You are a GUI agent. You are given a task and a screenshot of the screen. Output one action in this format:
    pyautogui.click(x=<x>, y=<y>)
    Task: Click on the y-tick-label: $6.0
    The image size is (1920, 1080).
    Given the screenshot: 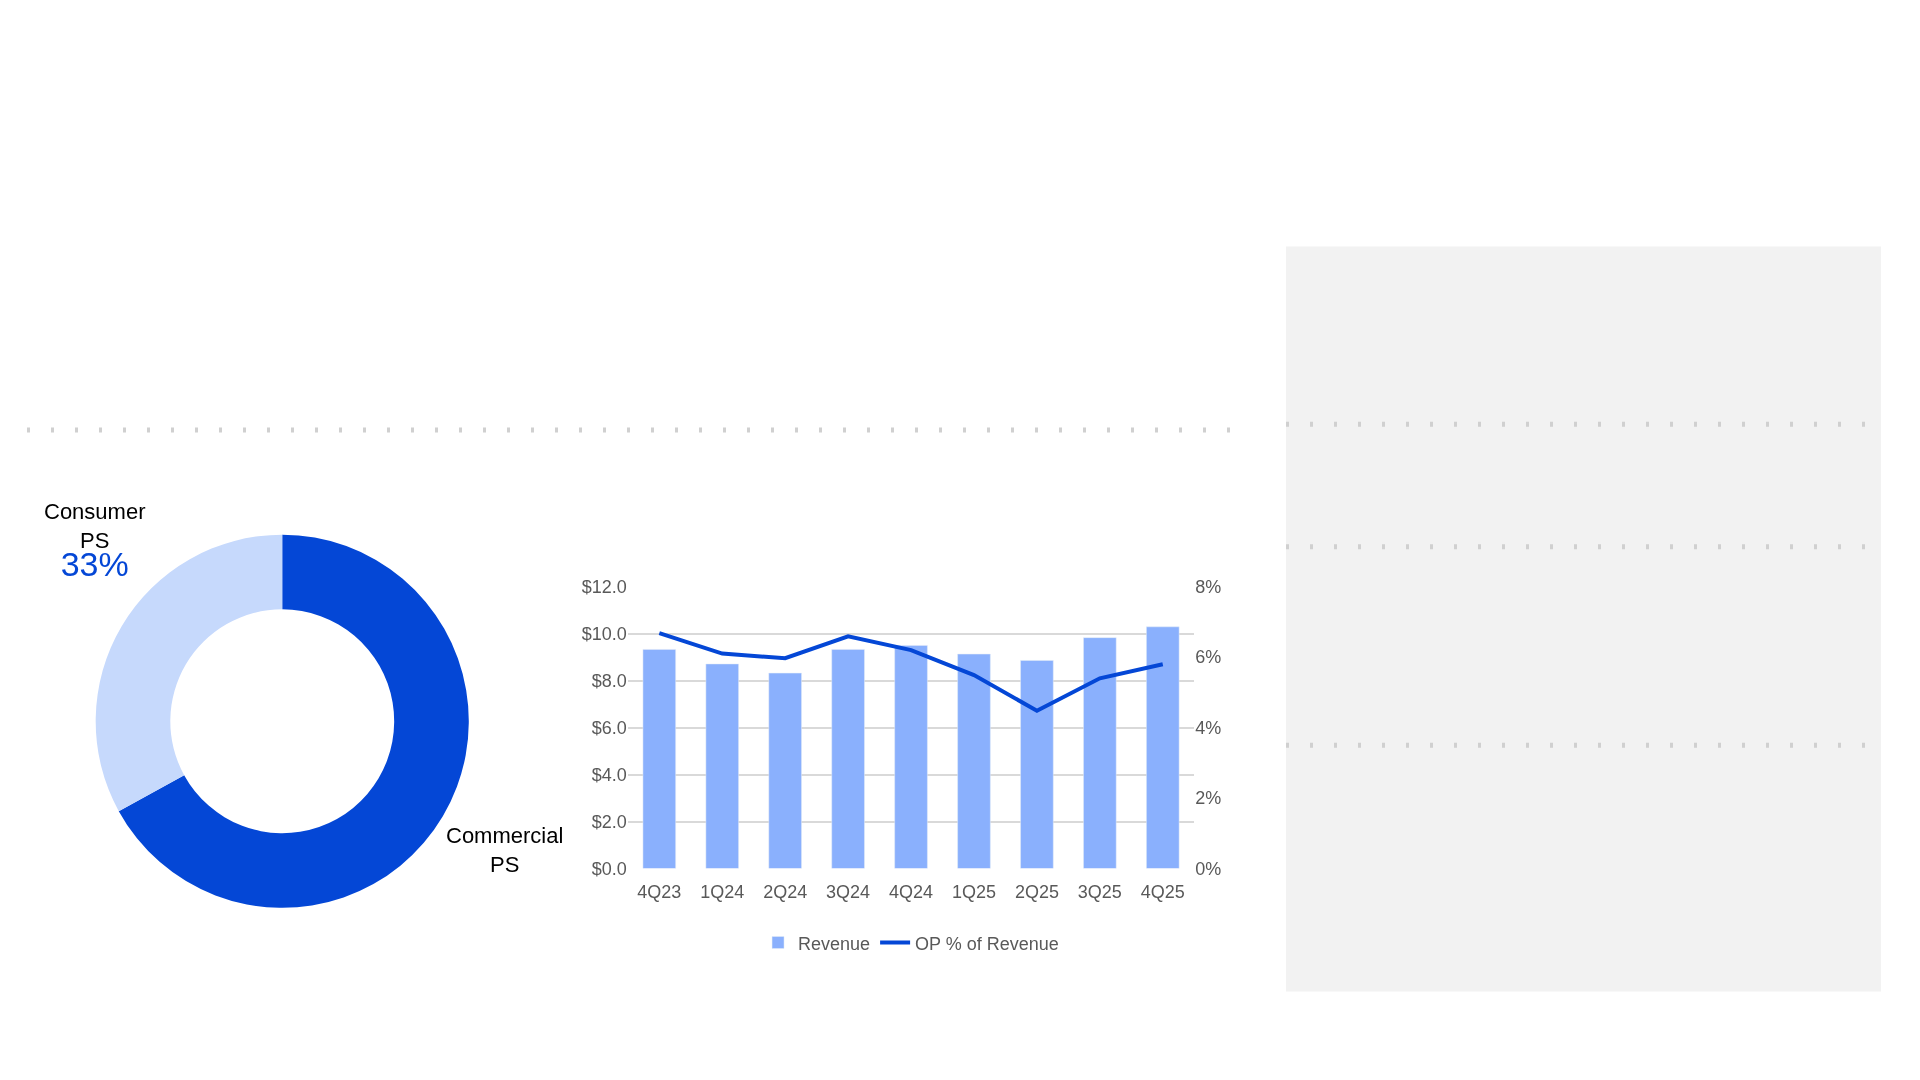 What is the action you would take?
    pyautogui.click(x=609, y=727)
    